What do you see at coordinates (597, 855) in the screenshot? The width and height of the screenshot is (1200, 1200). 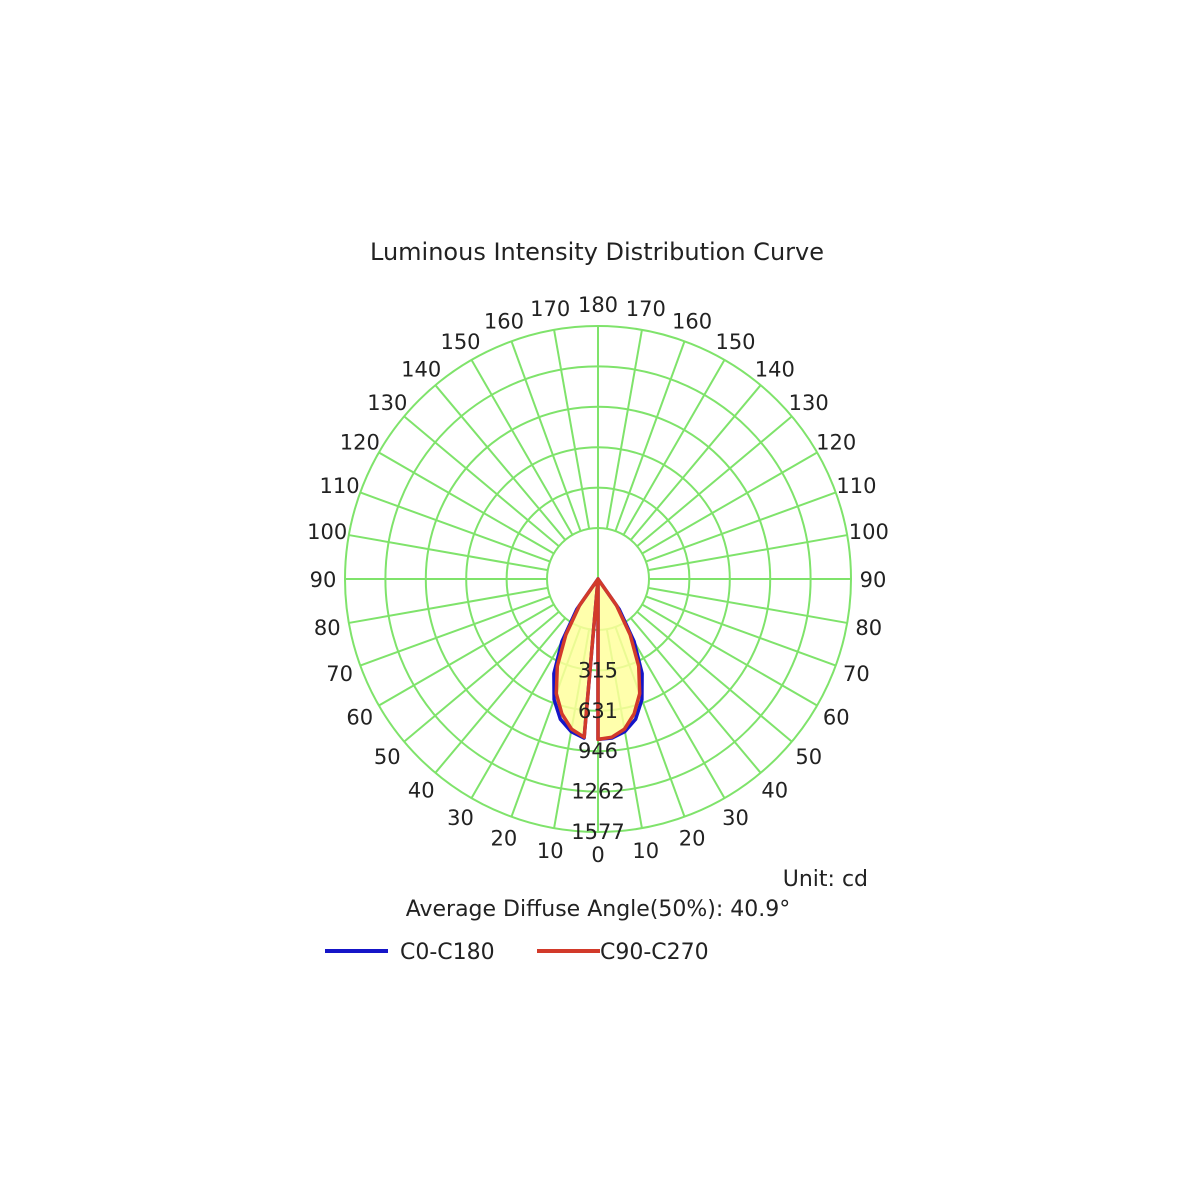 I see `angle-label: 0` at bounding box center [597, 855].